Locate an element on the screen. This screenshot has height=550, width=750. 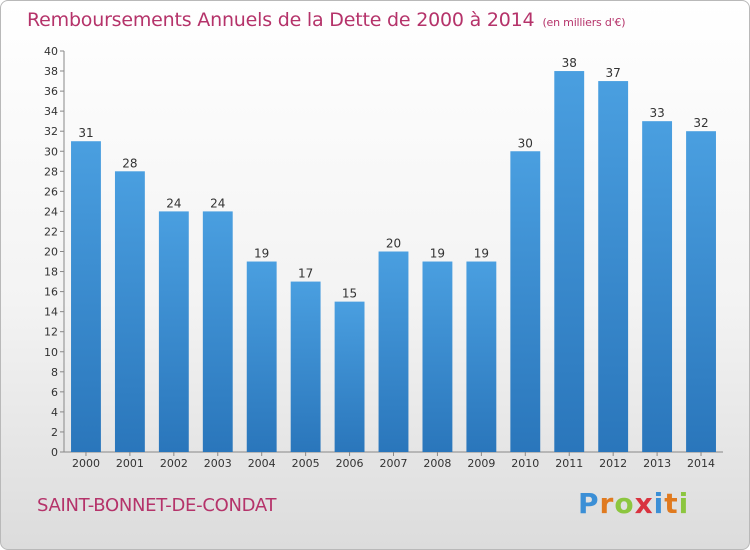
bar-2014 is located at coordinates (701, 291).